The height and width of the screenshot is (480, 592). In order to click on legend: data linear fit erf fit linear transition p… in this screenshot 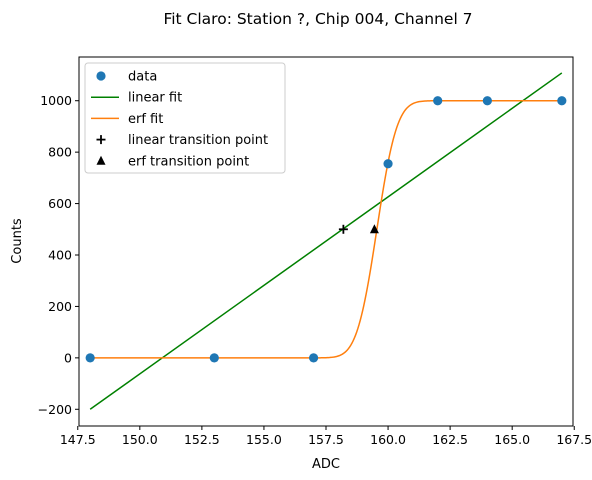, I will do `click(185, 118)`.